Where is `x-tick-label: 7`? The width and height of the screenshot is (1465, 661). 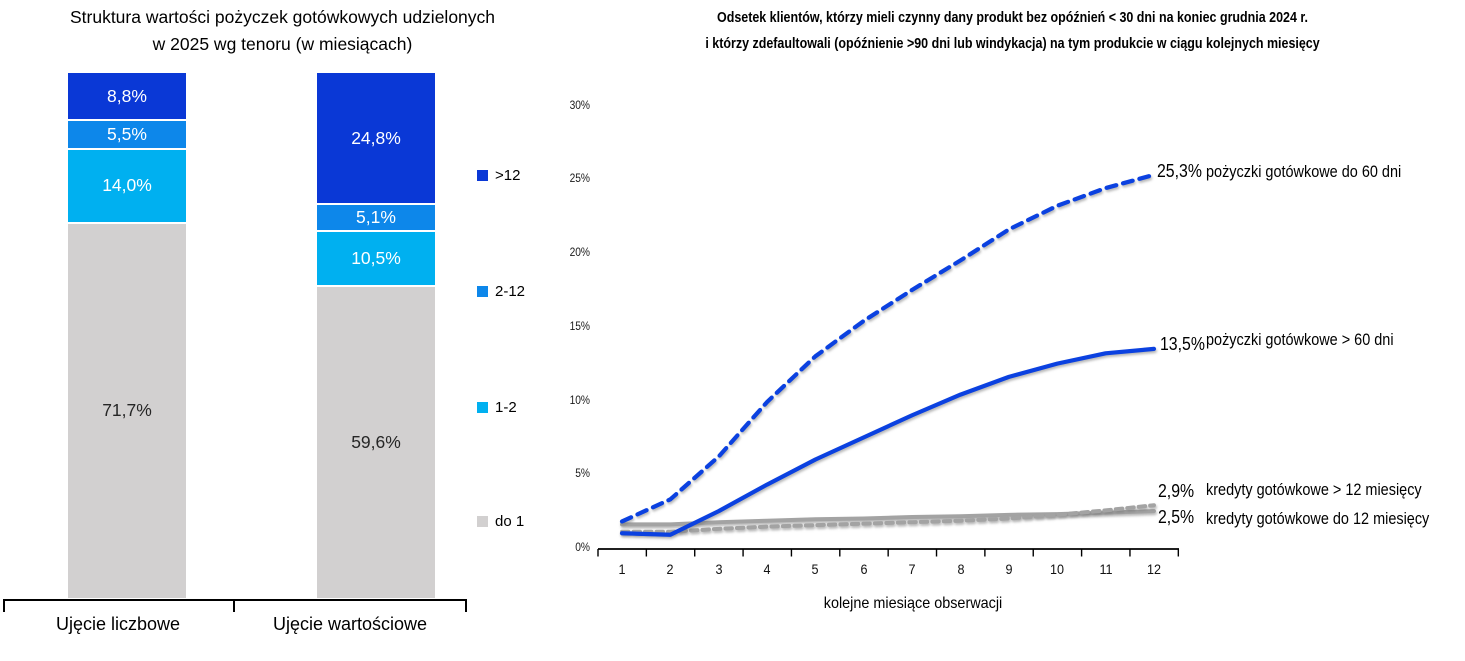
x-tick-label: 7 is located at coordinates (912, 569).